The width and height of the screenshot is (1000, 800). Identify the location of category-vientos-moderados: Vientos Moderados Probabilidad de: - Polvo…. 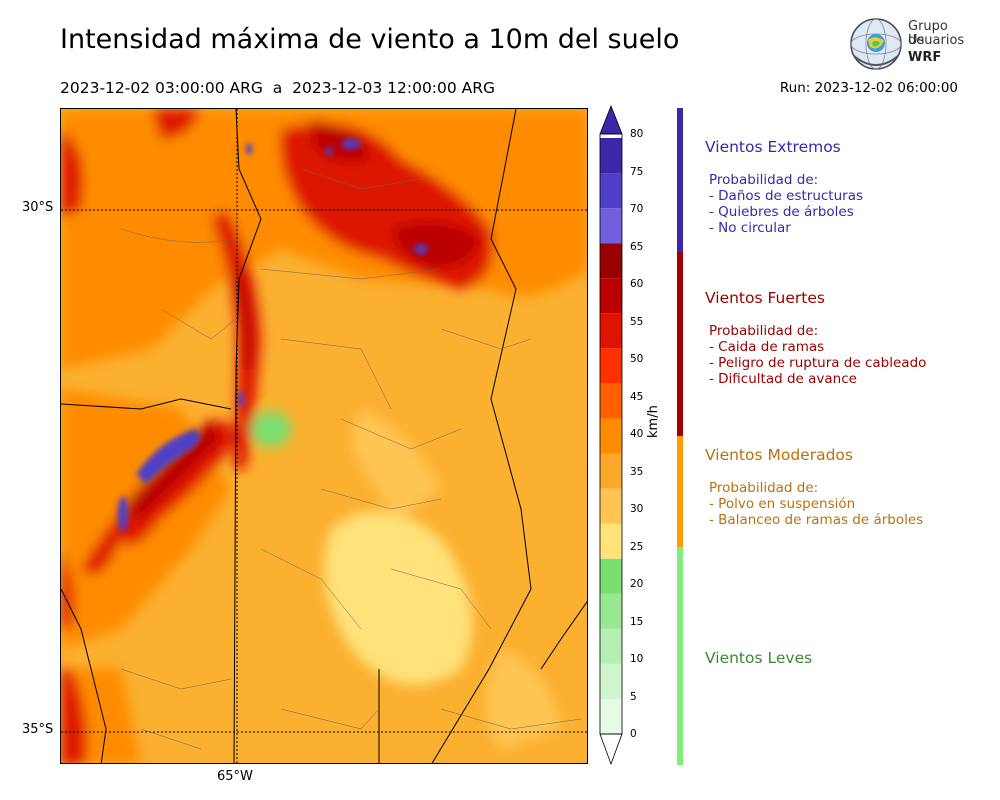
(814, 487).